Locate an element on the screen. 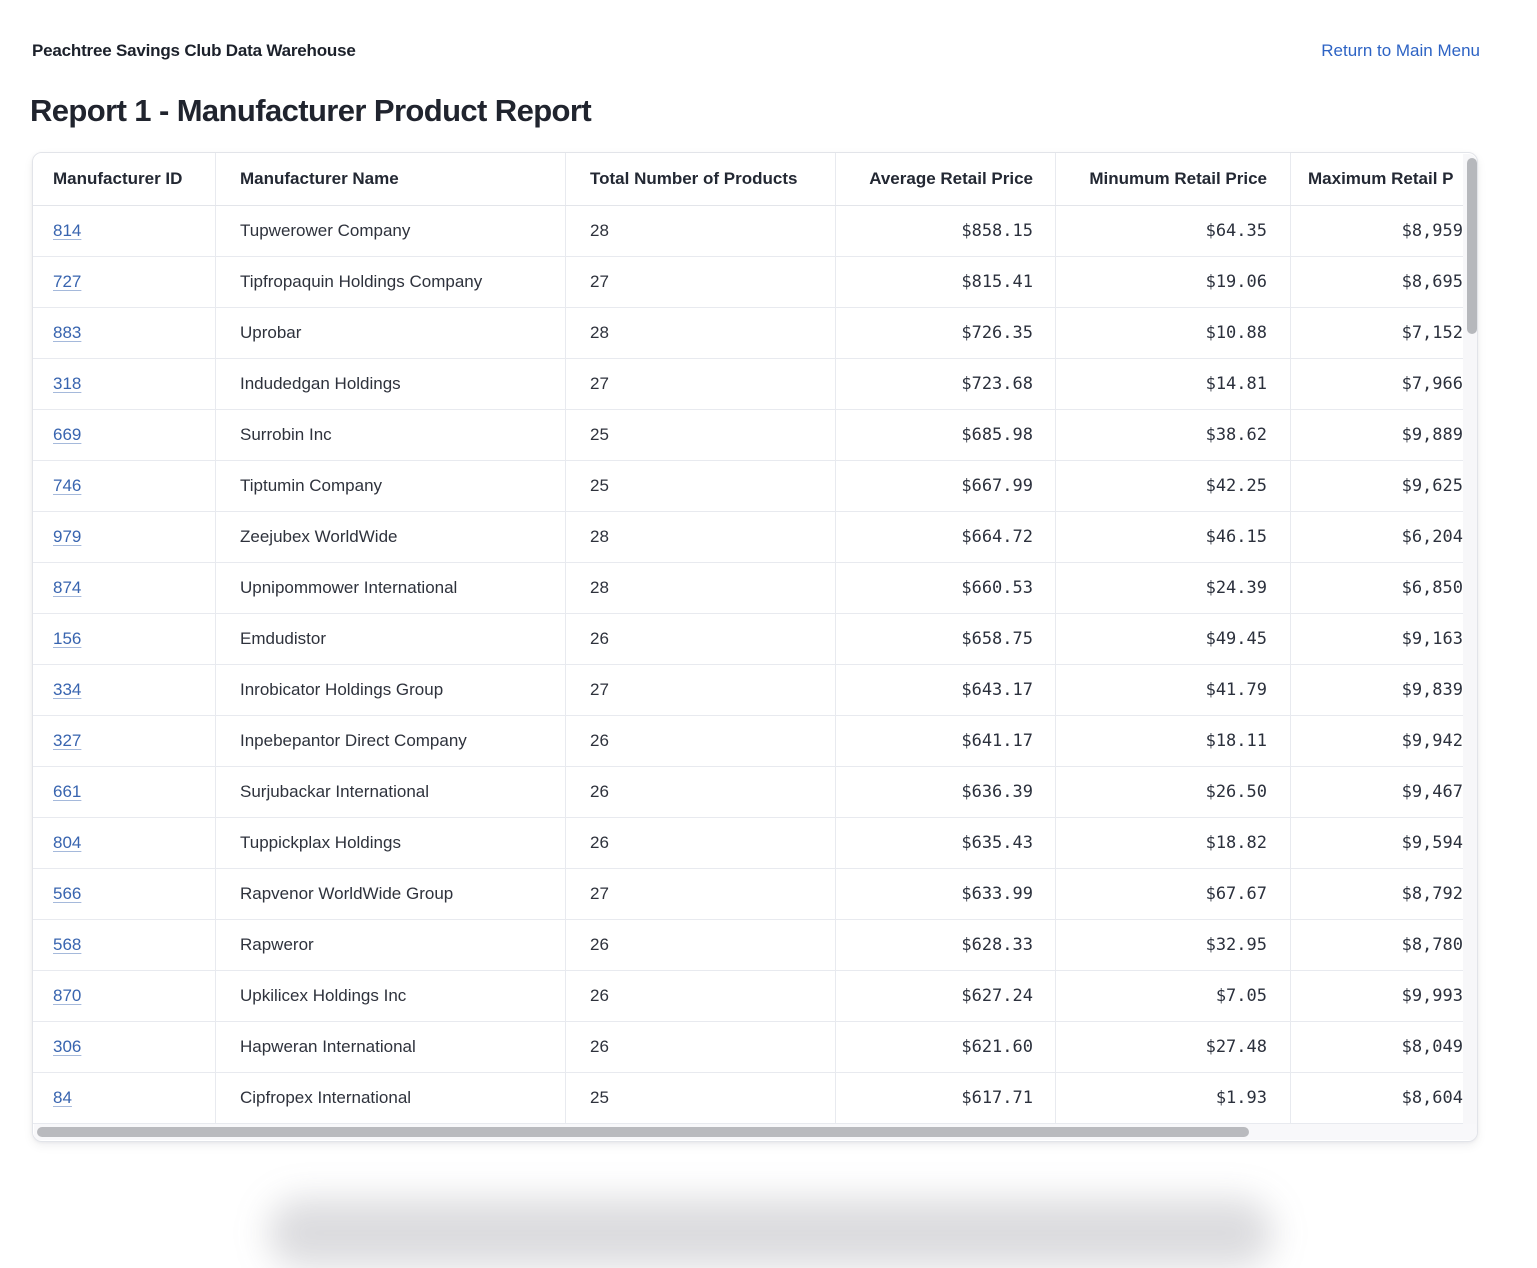  column-header-total-products: Total Number of Products is located at coordinates (701, 179).